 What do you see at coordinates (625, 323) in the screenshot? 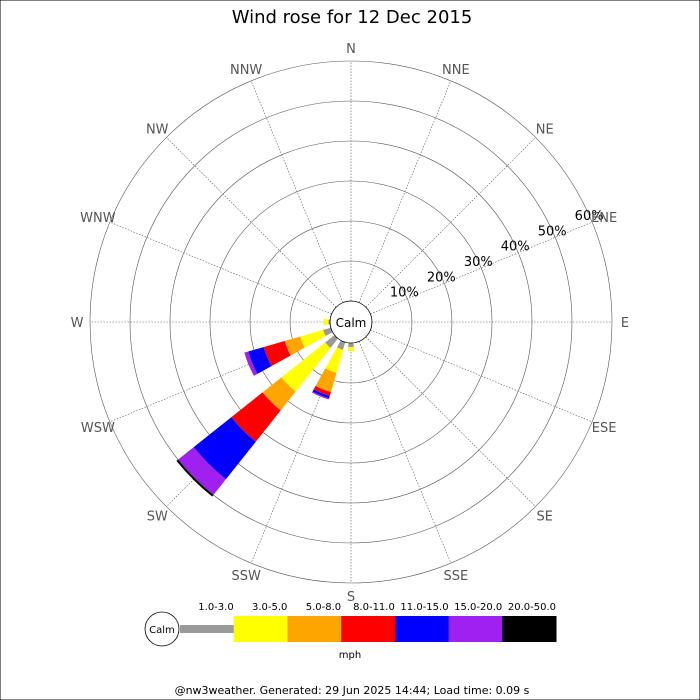
I see `direction-label: E` at bounding box center [625, 323].